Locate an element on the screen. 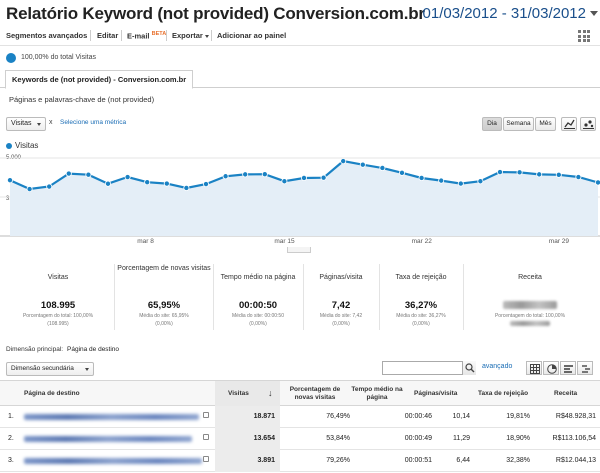 The width and height of the screenshot is (600, 473). scorecard-sub: Média do site: 65,95% is located at coordinates (164, 316).